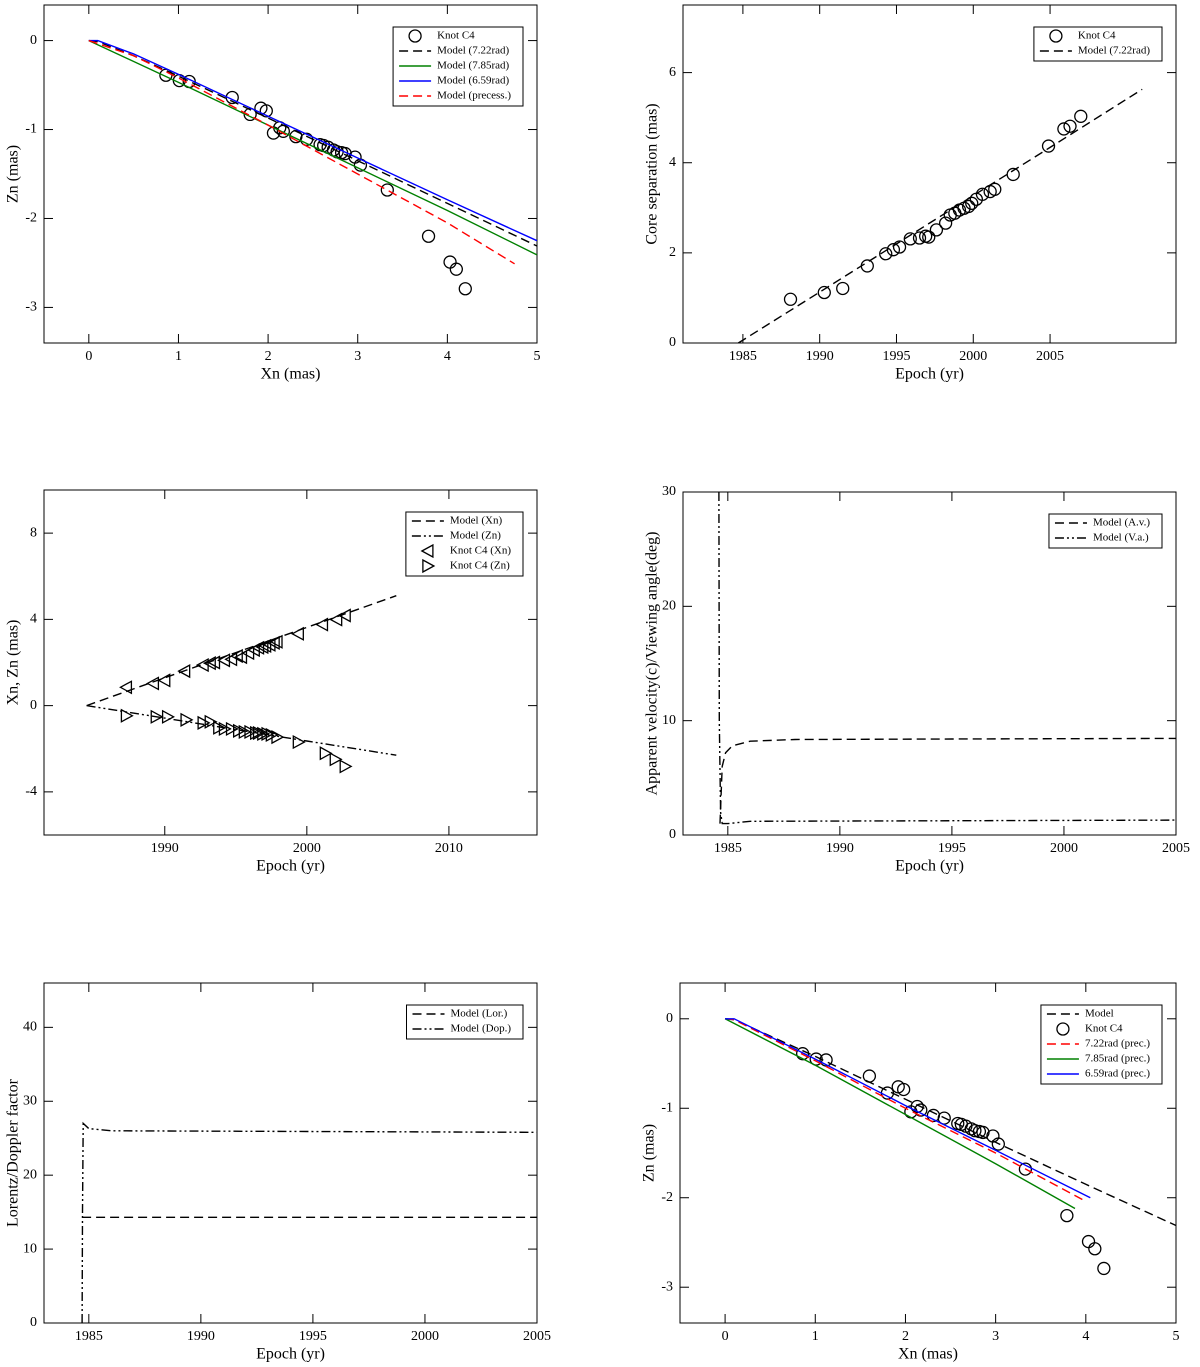 The height and width of the screenshot is (1367, 1200). What do you see at coordinates (667, 1197) in the screenshot?
I see `y-tick-label: -2` at bounding box center [667, 1197].